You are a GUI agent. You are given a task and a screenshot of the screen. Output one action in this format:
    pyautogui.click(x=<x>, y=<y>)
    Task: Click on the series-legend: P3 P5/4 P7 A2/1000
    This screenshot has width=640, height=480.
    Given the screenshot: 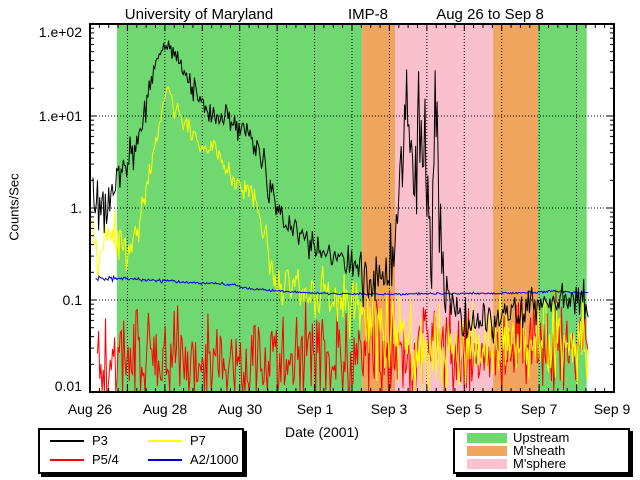 What is the action you would take?
    pyautogui.click(x=141, y=451)
    